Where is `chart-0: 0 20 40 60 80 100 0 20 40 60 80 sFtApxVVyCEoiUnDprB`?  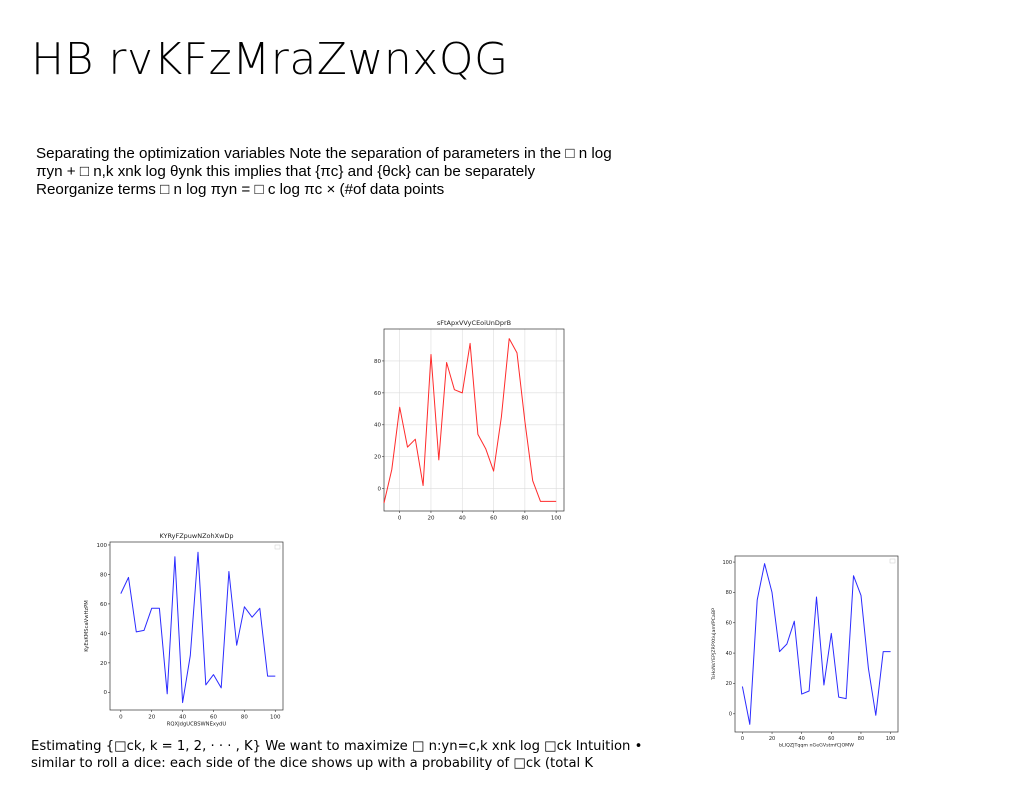
chart-0: 0 20 40 60 80 100 0 20 40 60 80 sFtApxVVyCEoiUnDprB is located at coordinates (469, 420).